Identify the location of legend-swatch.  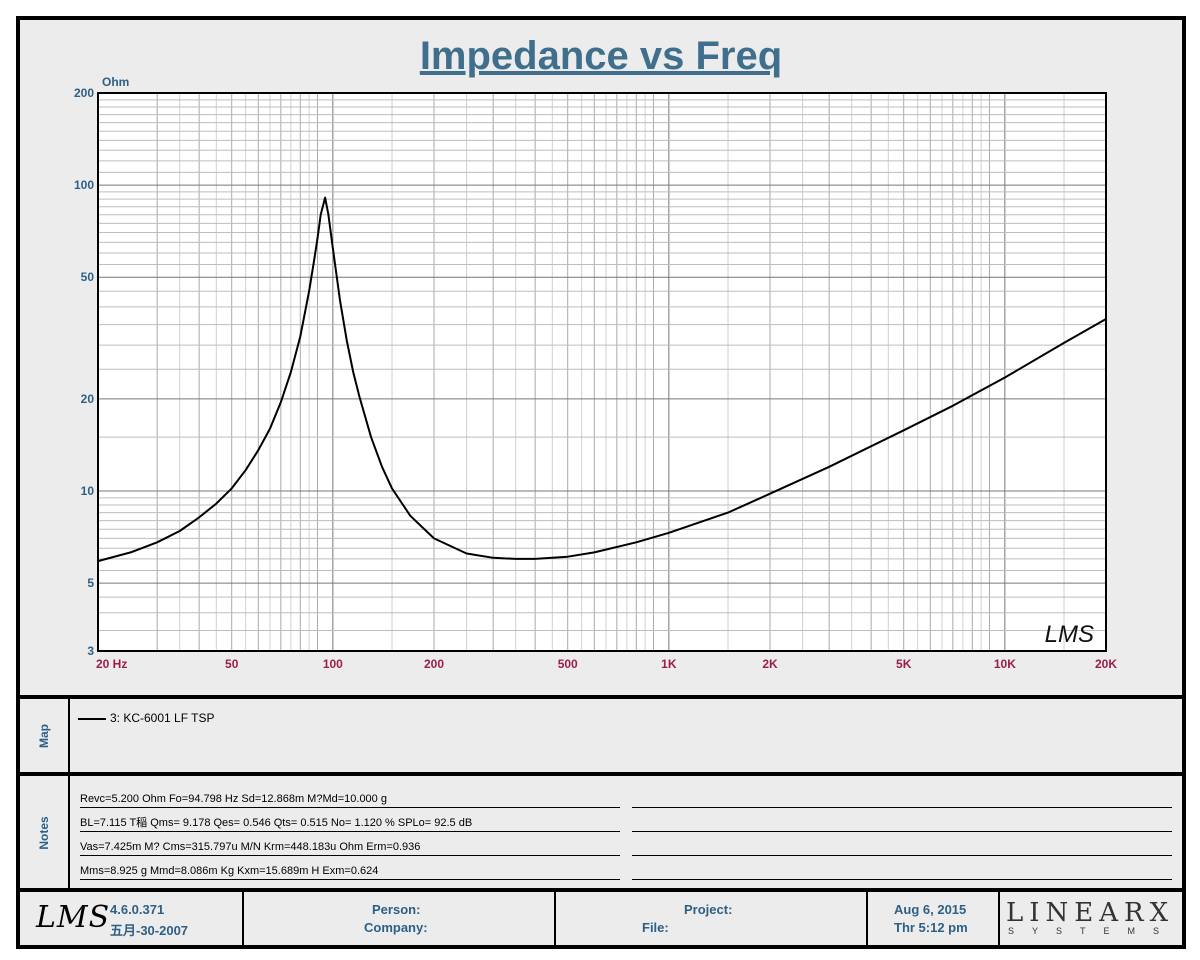
(92, 719).